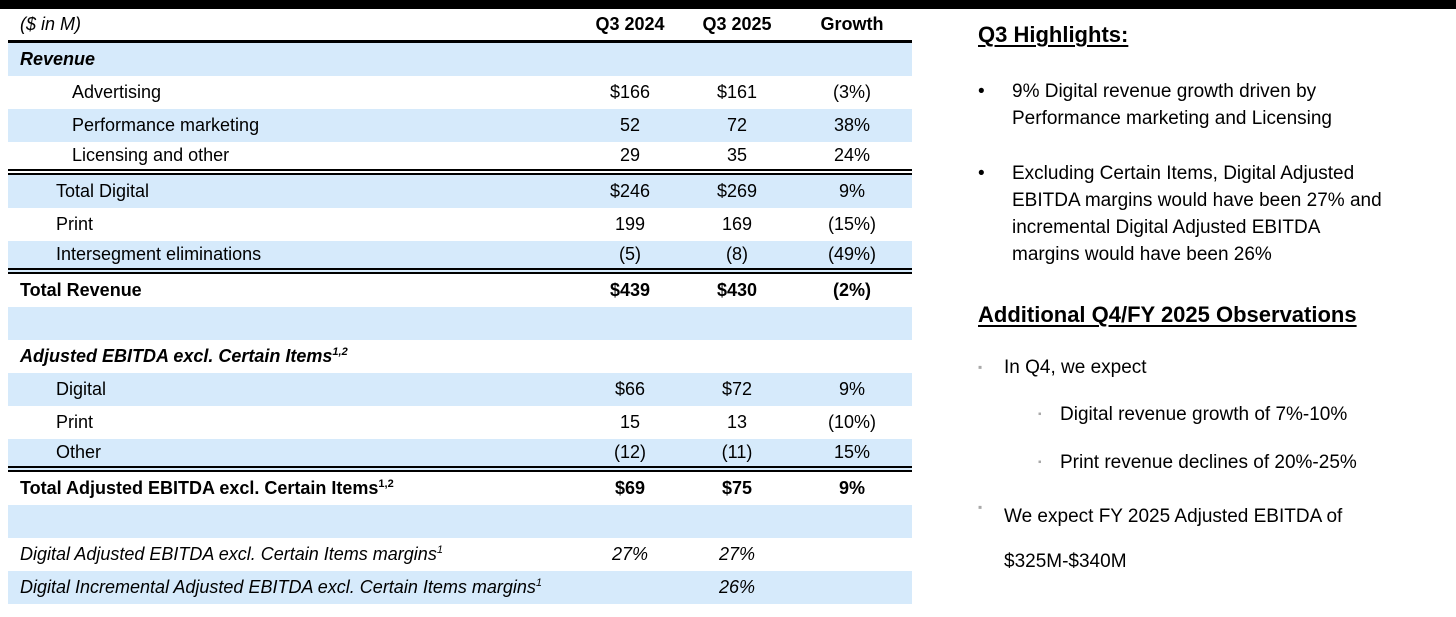 This screenshot has height=617, width=1456. What do you see at coordinates (630, 389) in the screenshot?
I see `cell-q3-2024: $66` at bounding box center [630, 389].